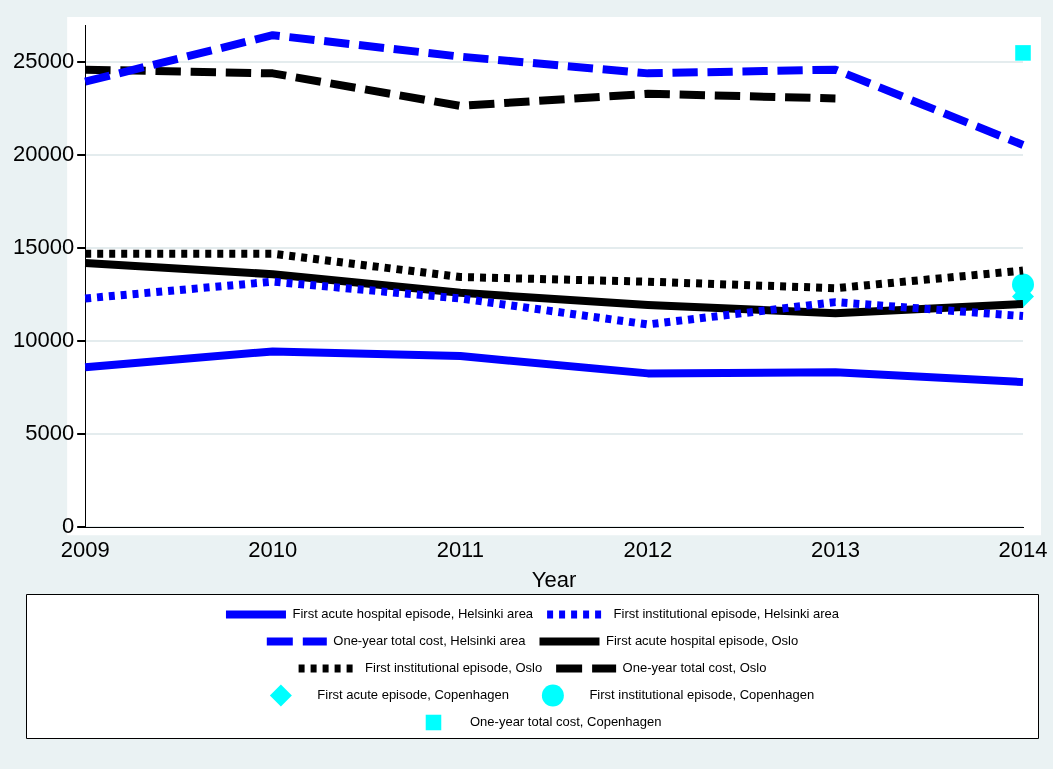 This screenshot has width=1053, height=769. I want to click on legend-label: First institutional episode, Copenhagen, so click(702, 695).